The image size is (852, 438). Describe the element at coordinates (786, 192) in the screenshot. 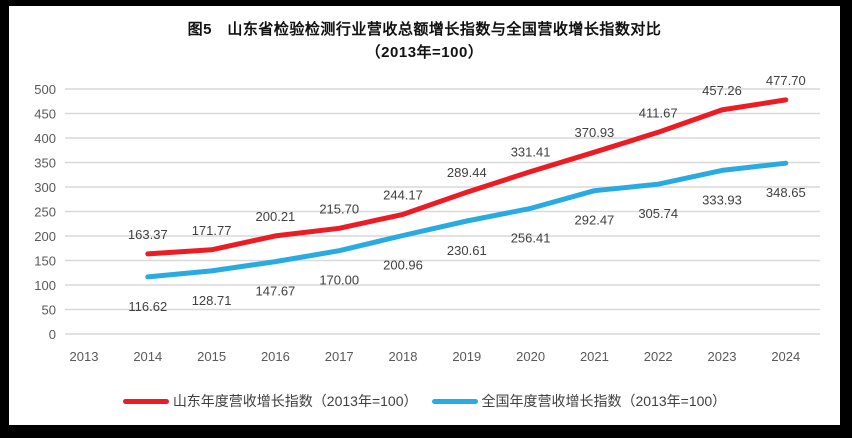

I see `svg-text: 348.65` at that location.